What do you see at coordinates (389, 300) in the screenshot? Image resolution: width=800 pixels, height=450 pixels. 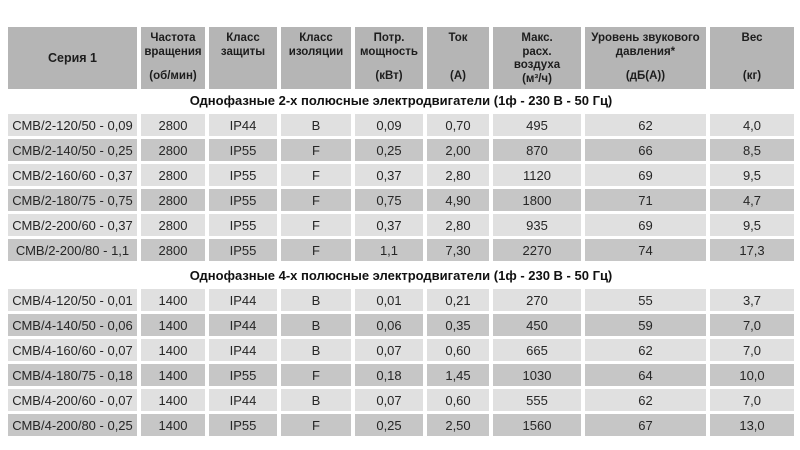 I see `value-cell: 0,01` at bounding box center [389, 300].